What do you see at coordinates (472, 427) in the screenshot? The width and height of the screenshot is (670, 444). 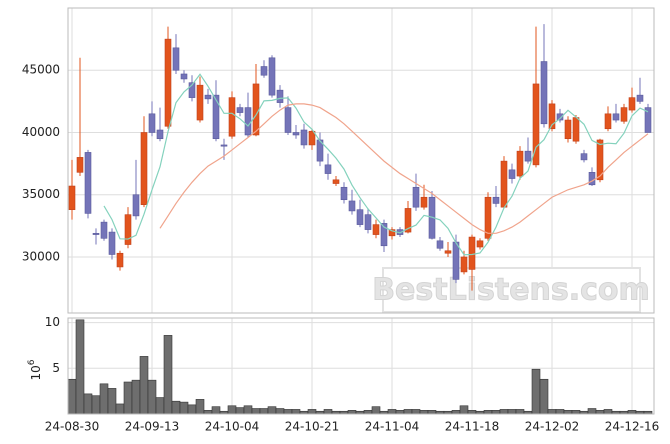 I see `x-tick-label: 24-11-18` at bounding box center [472, 427].